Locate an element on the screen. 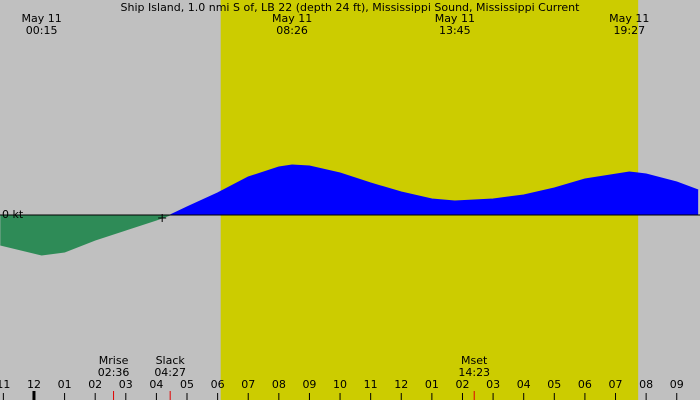 Image resolution: width=700 pixels, height=400 pixels. event-label: Mset is located at coordinates (474, 360).